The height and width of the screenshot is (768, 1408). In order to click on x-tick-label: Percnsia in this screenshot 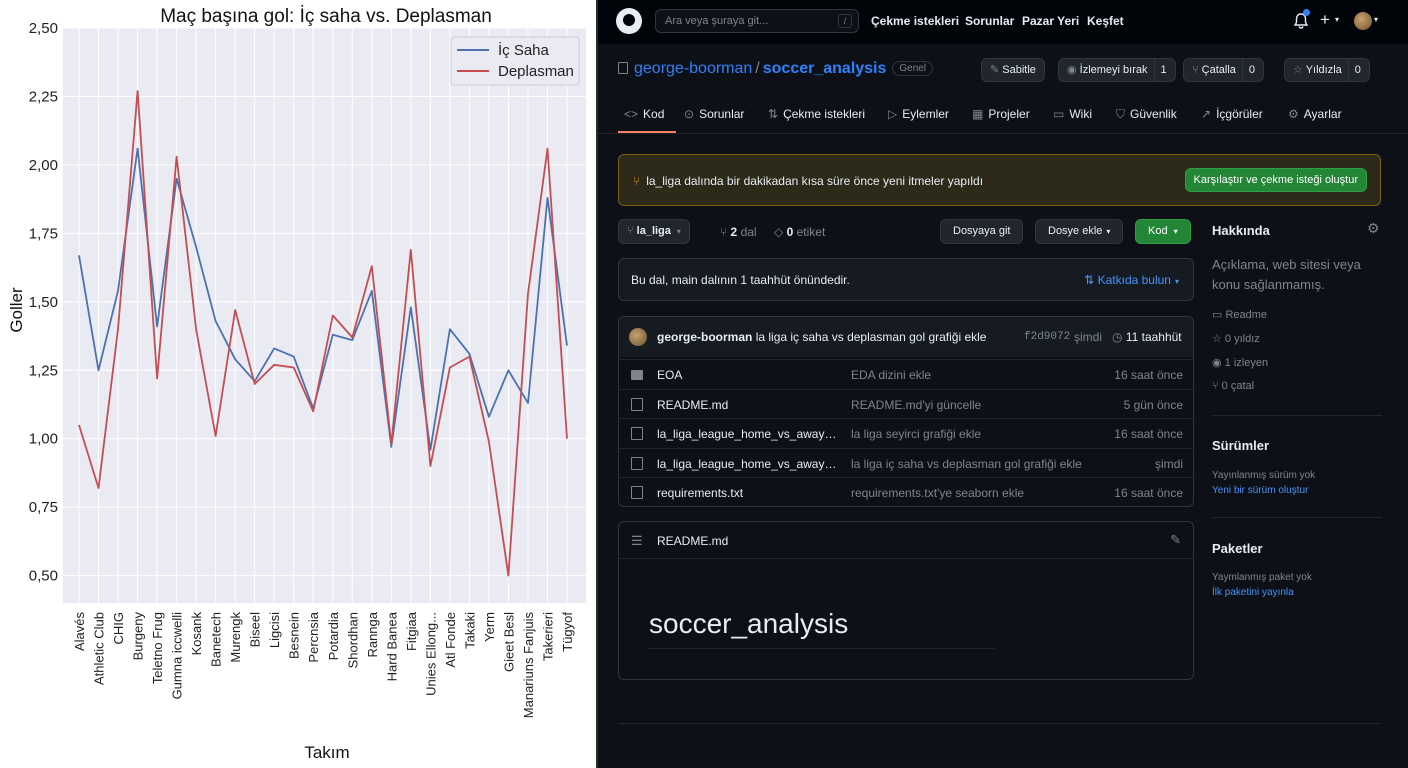, I will do `click(313, 636)`.